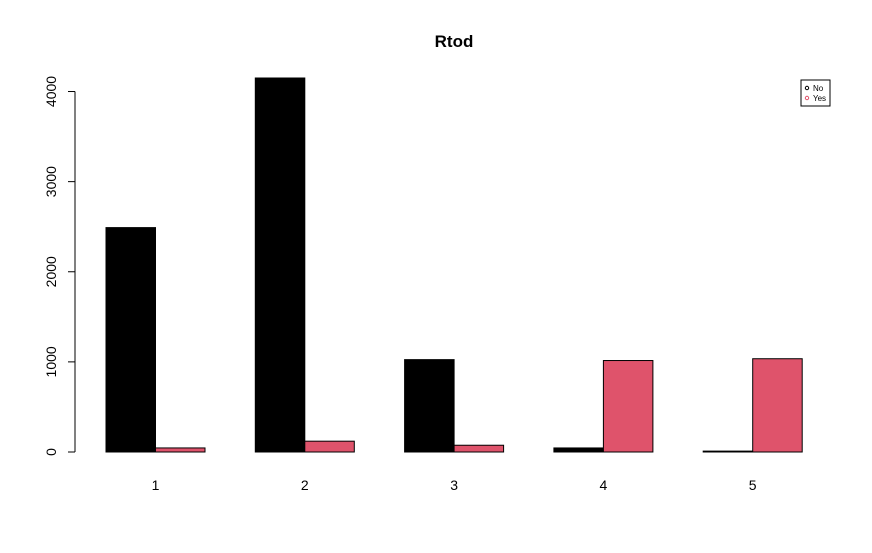 This screenshot has height=553, width=872. I want to click on legend-box, so click(815, 93).